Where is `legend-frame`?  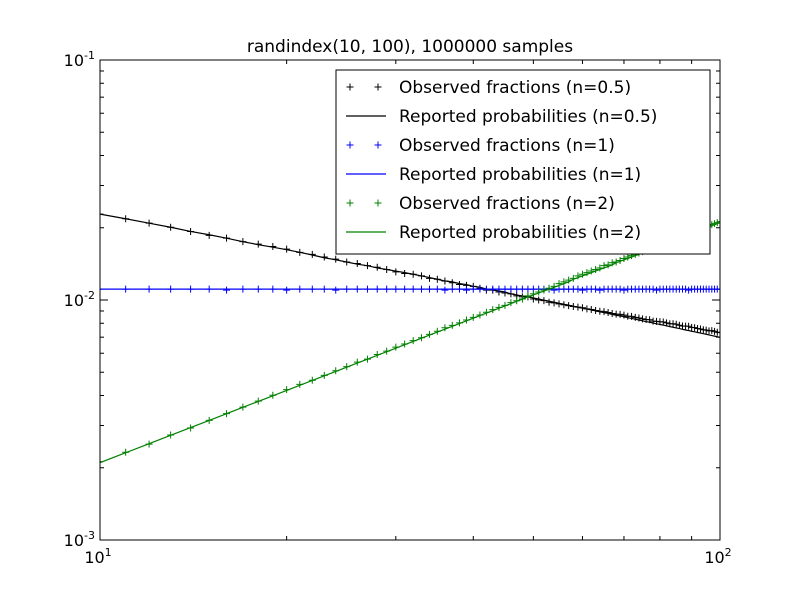
legend-frame is located at coordinates (523, 162).